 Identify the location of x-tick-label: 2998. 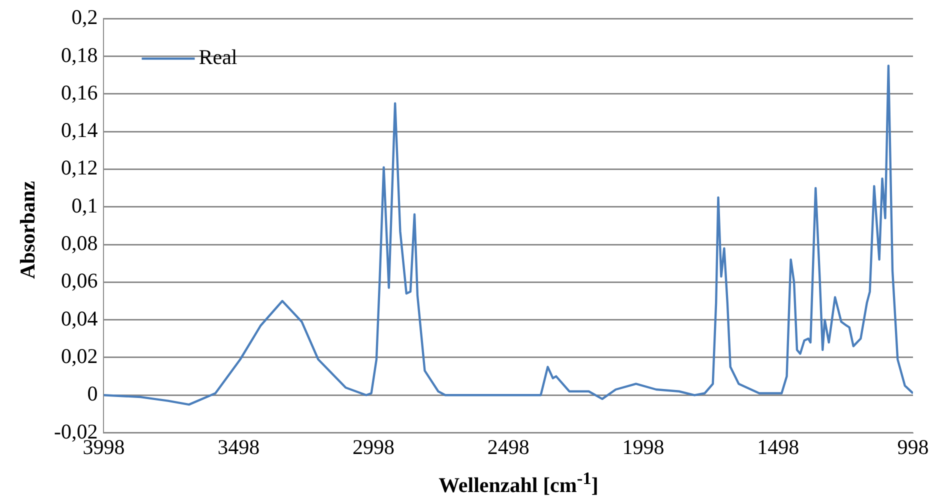
(373, 446).